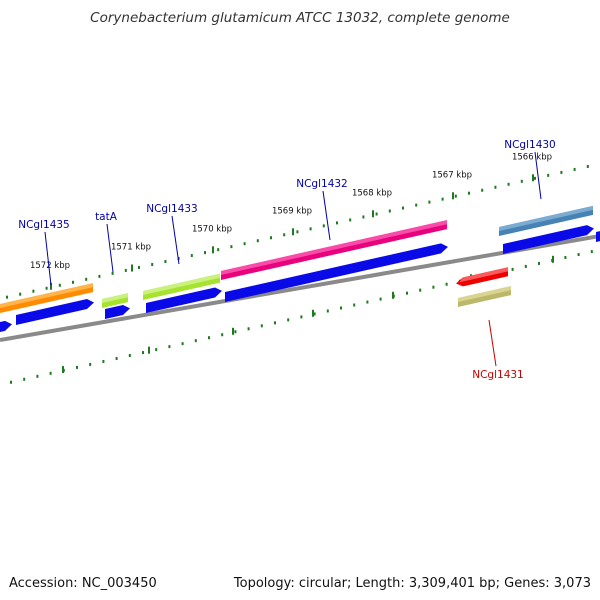 This screenshot has height=600, width=600. Describe the element at coordinates (372, 193) in the screenshot. I see `scale-label: 1568 kbp` at that location.